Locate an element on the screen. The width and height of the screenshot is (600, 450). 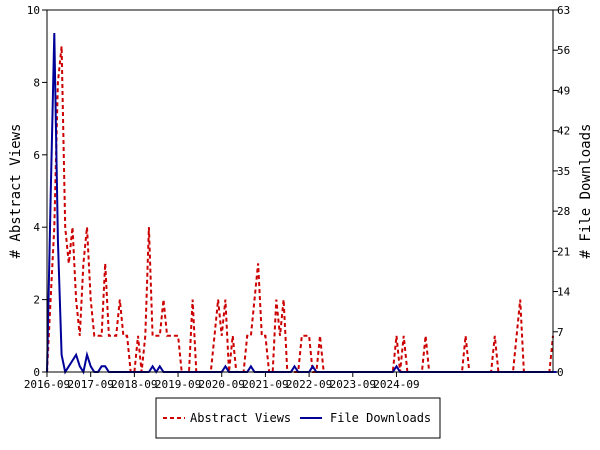
x-tick-label: 2018-09 is located at coordinates (134, 384).